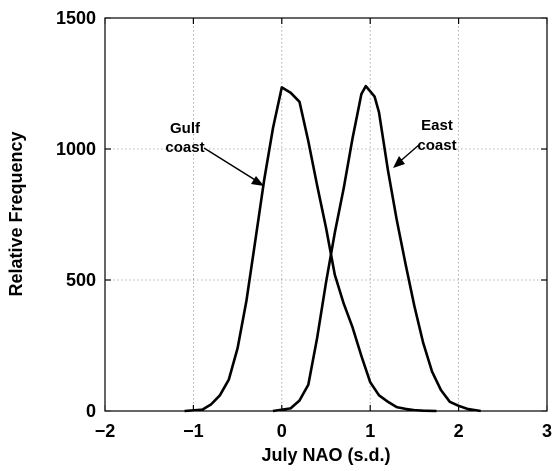  I want to click on gulf-coast-annotation: Gulf coast, so click(214, 153).